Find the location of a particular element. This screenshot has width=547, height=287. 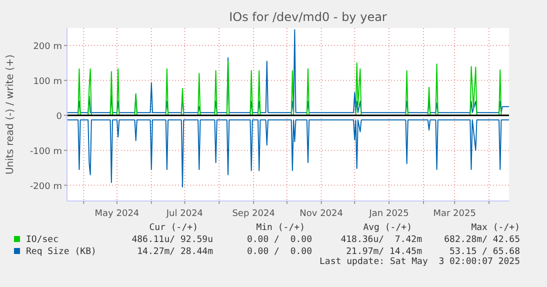

y-tick-label: -100 m is located at coordinates (46, 151).